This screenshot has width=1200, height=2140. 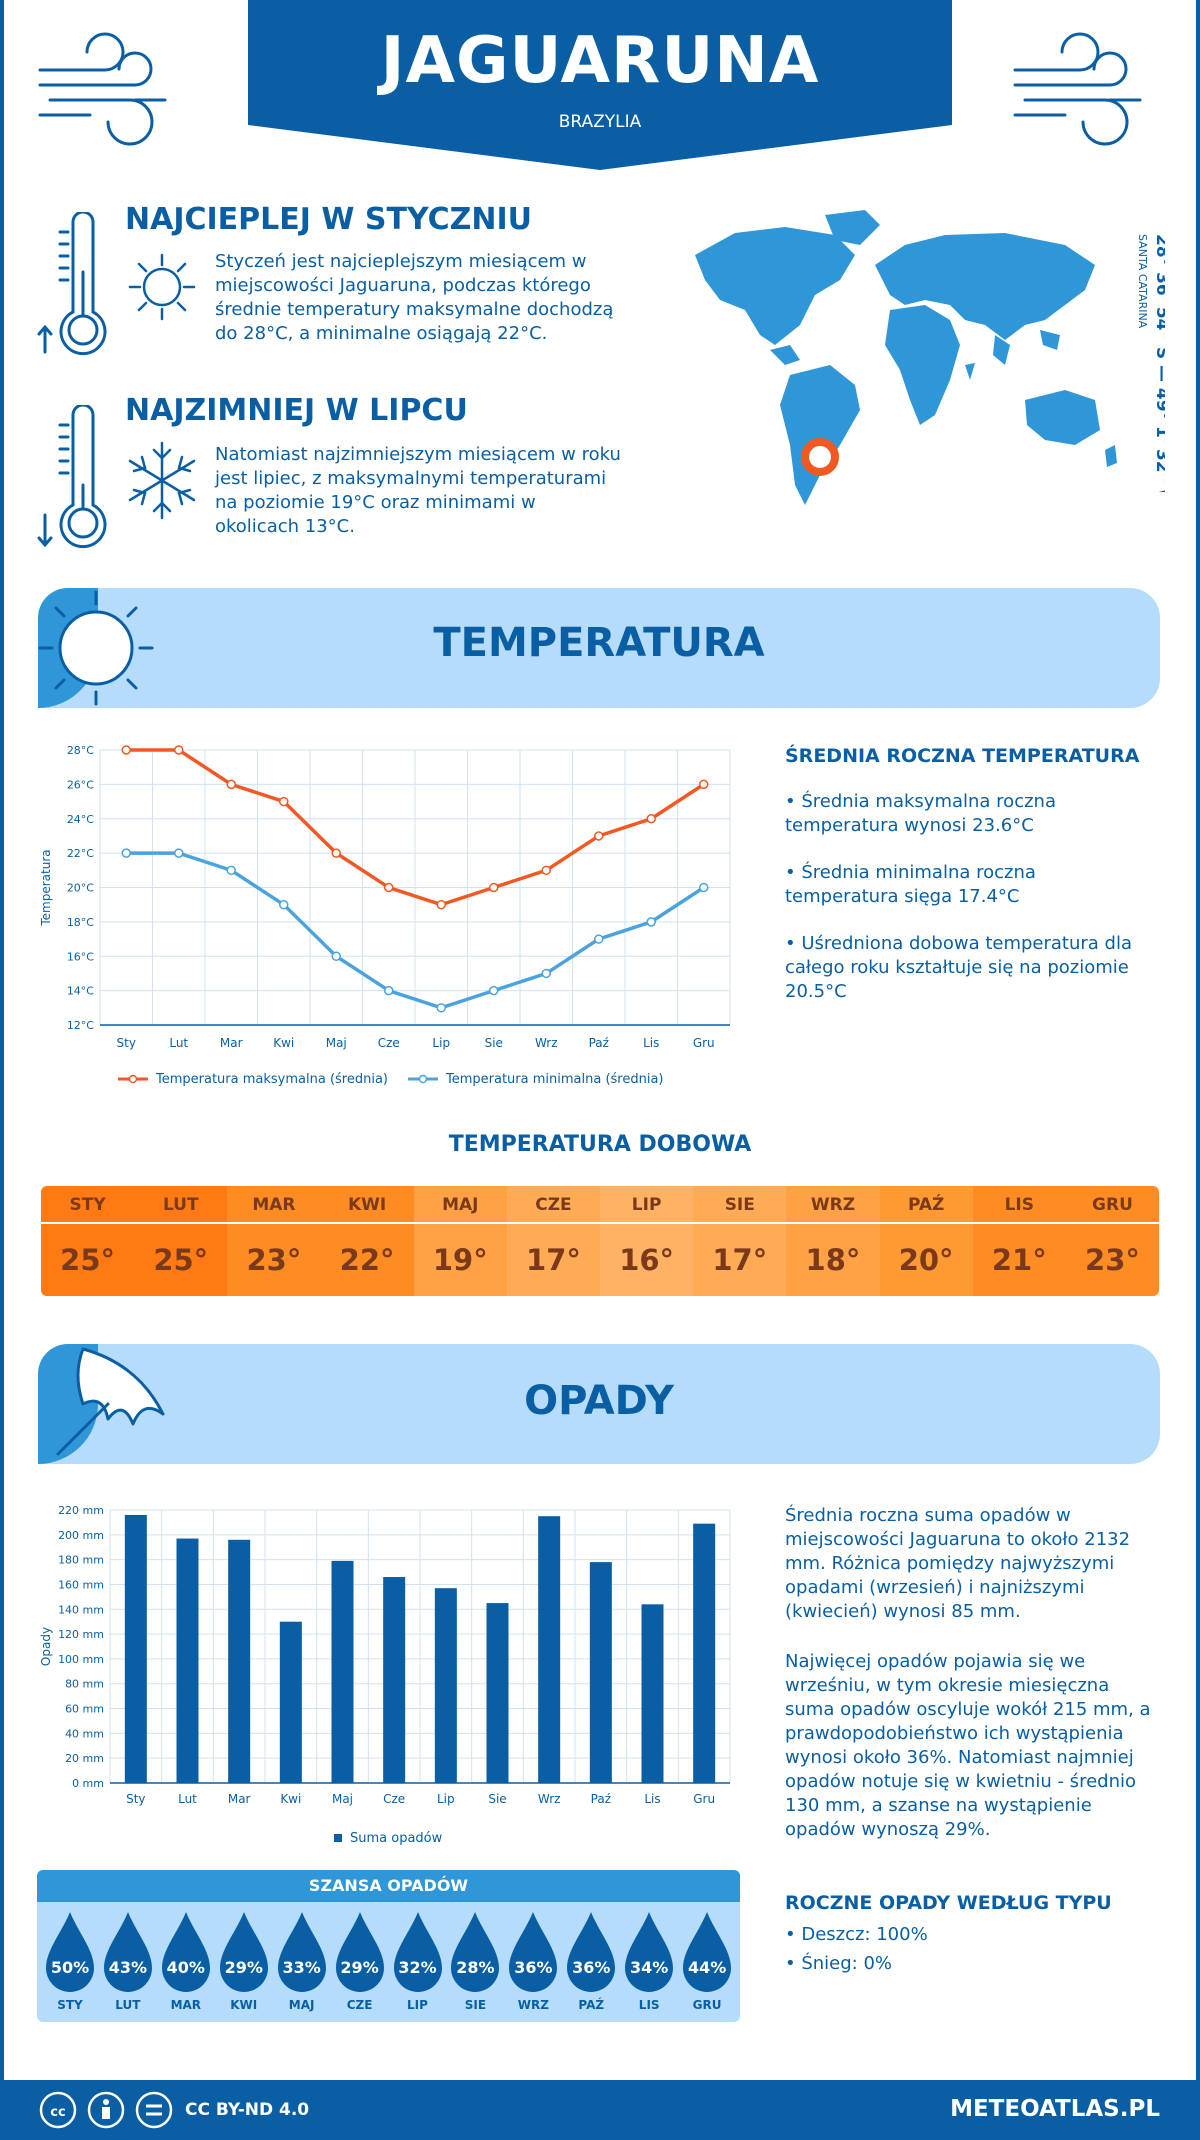 I want to click on precip-chance-month: LUT, so click(x=128, y=2005).